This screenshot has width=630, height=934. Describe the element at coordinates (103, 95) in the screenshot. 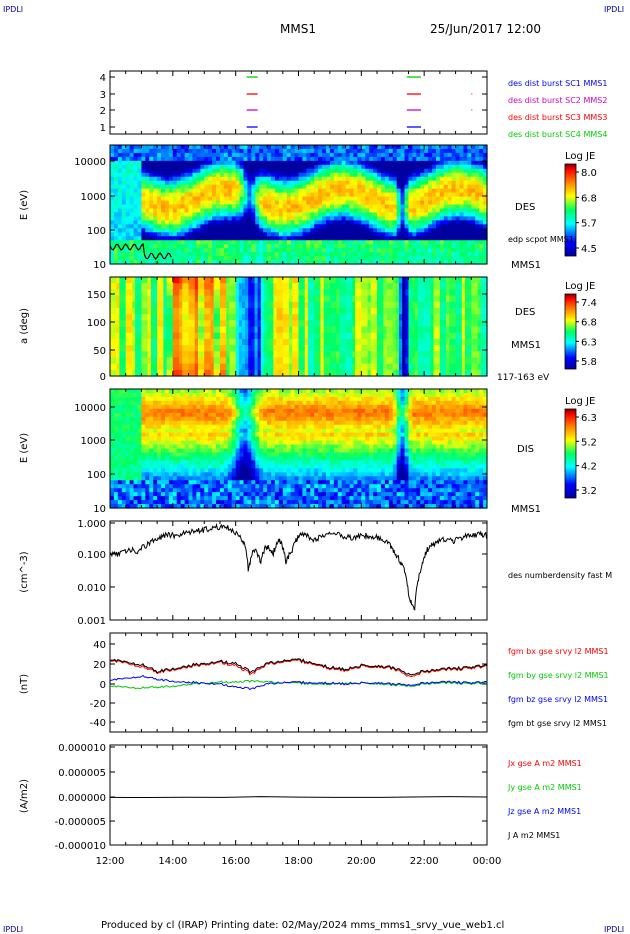

I see `burst-ytick-label: 3` at that location.